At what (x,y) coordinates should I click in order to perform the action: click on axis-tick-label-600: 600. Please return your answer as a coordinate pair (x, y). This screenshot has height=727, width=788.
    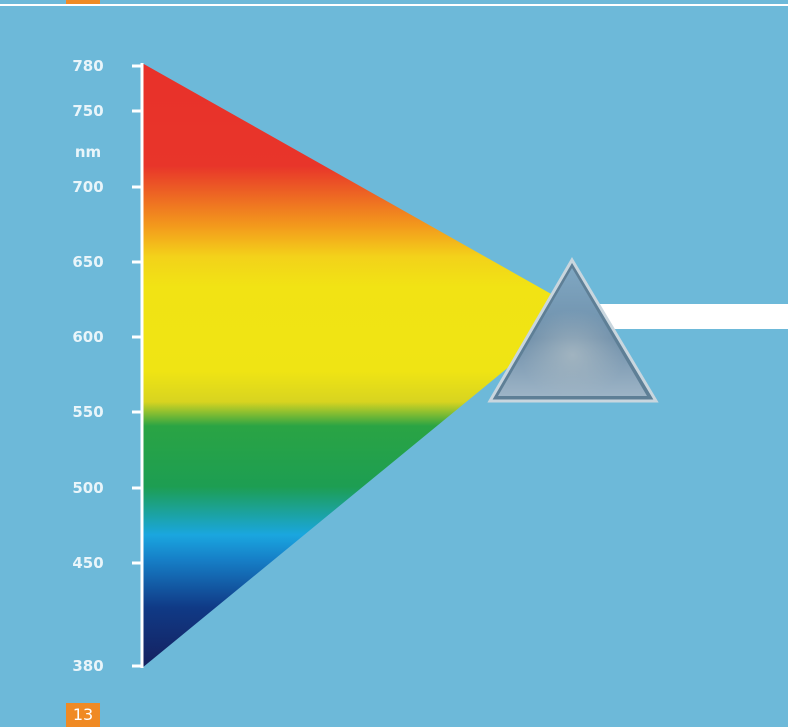
    Looking at the image, I should click on (87, 337).